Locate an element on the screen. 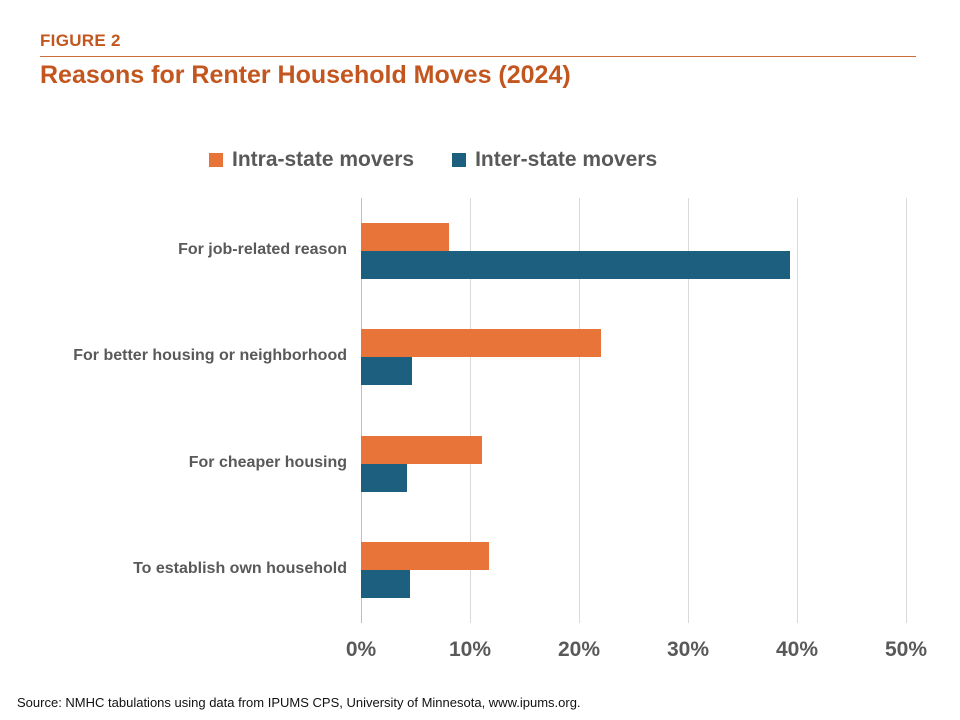 The image size is (960, 720). gridline-30% is located at coordinates (688, 410).